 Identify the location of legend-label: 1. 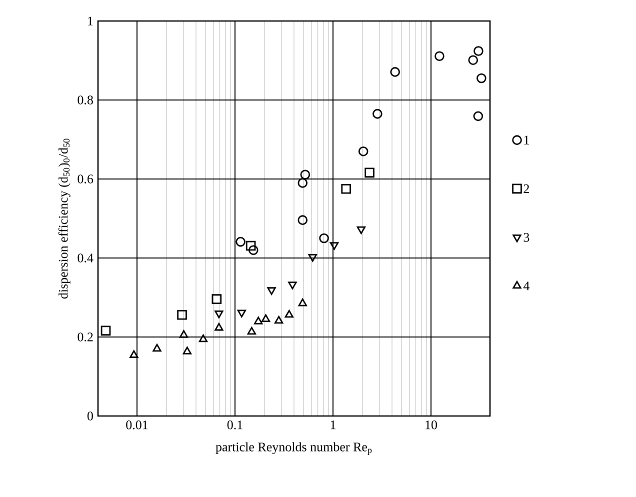
(526, 140).